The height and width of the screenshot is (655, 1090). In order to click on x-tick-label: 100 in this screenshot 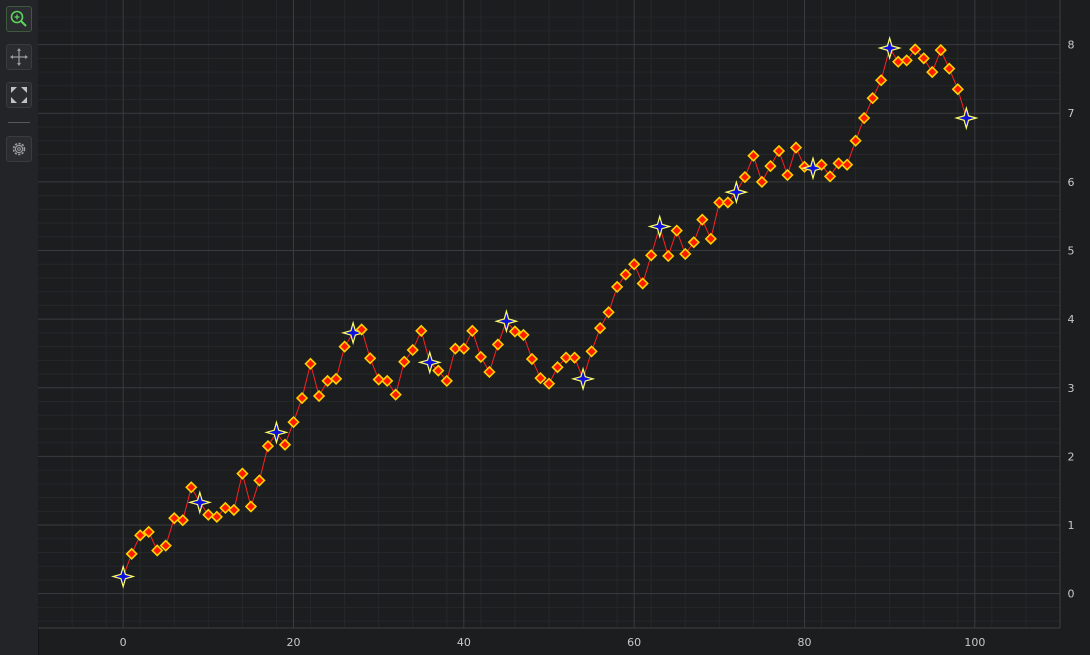, I will do `click(974, 642)`.